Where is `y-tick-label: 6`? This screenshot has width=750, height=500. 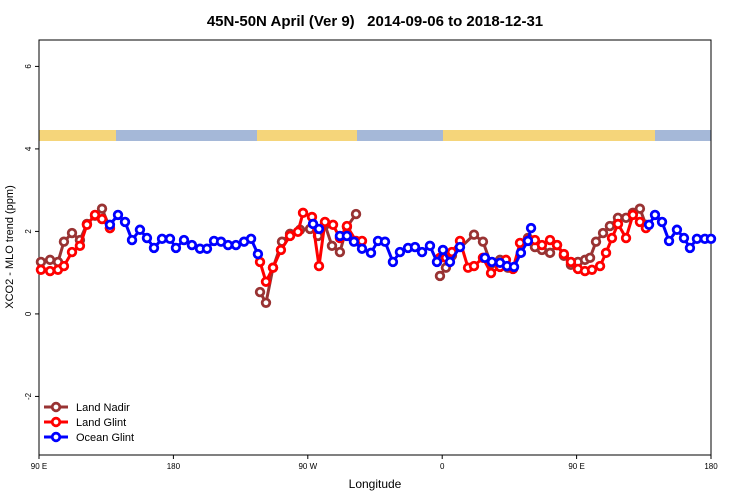
y-tick-label: 6 is located at coordinates (28, 66).